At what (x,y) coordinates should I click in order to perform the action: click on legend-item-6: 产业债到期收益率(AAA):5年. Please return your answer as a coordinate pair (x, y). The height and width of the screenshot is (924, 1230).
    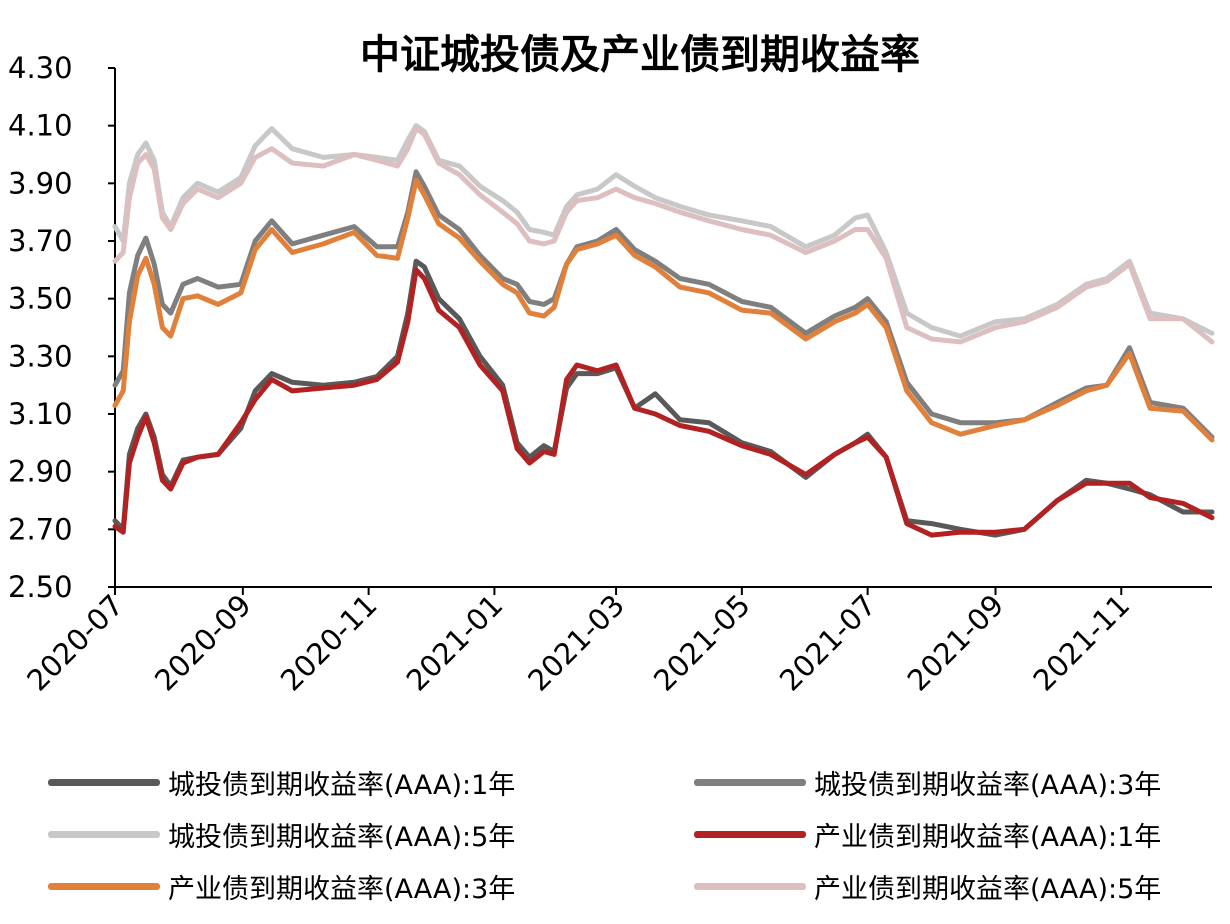
    Looking at the image, I should click on (927, 886).